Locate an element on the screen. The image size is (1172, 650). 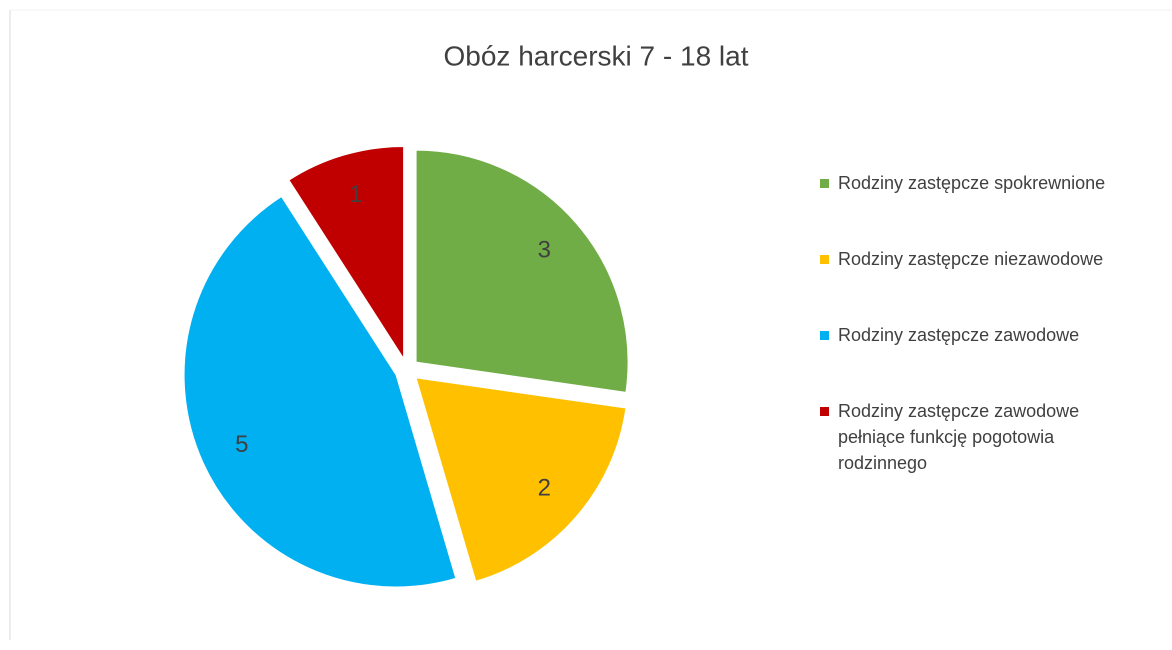
legend-label: Rodziny zastępcze spokrewnione is located at coordinates (972, 183).